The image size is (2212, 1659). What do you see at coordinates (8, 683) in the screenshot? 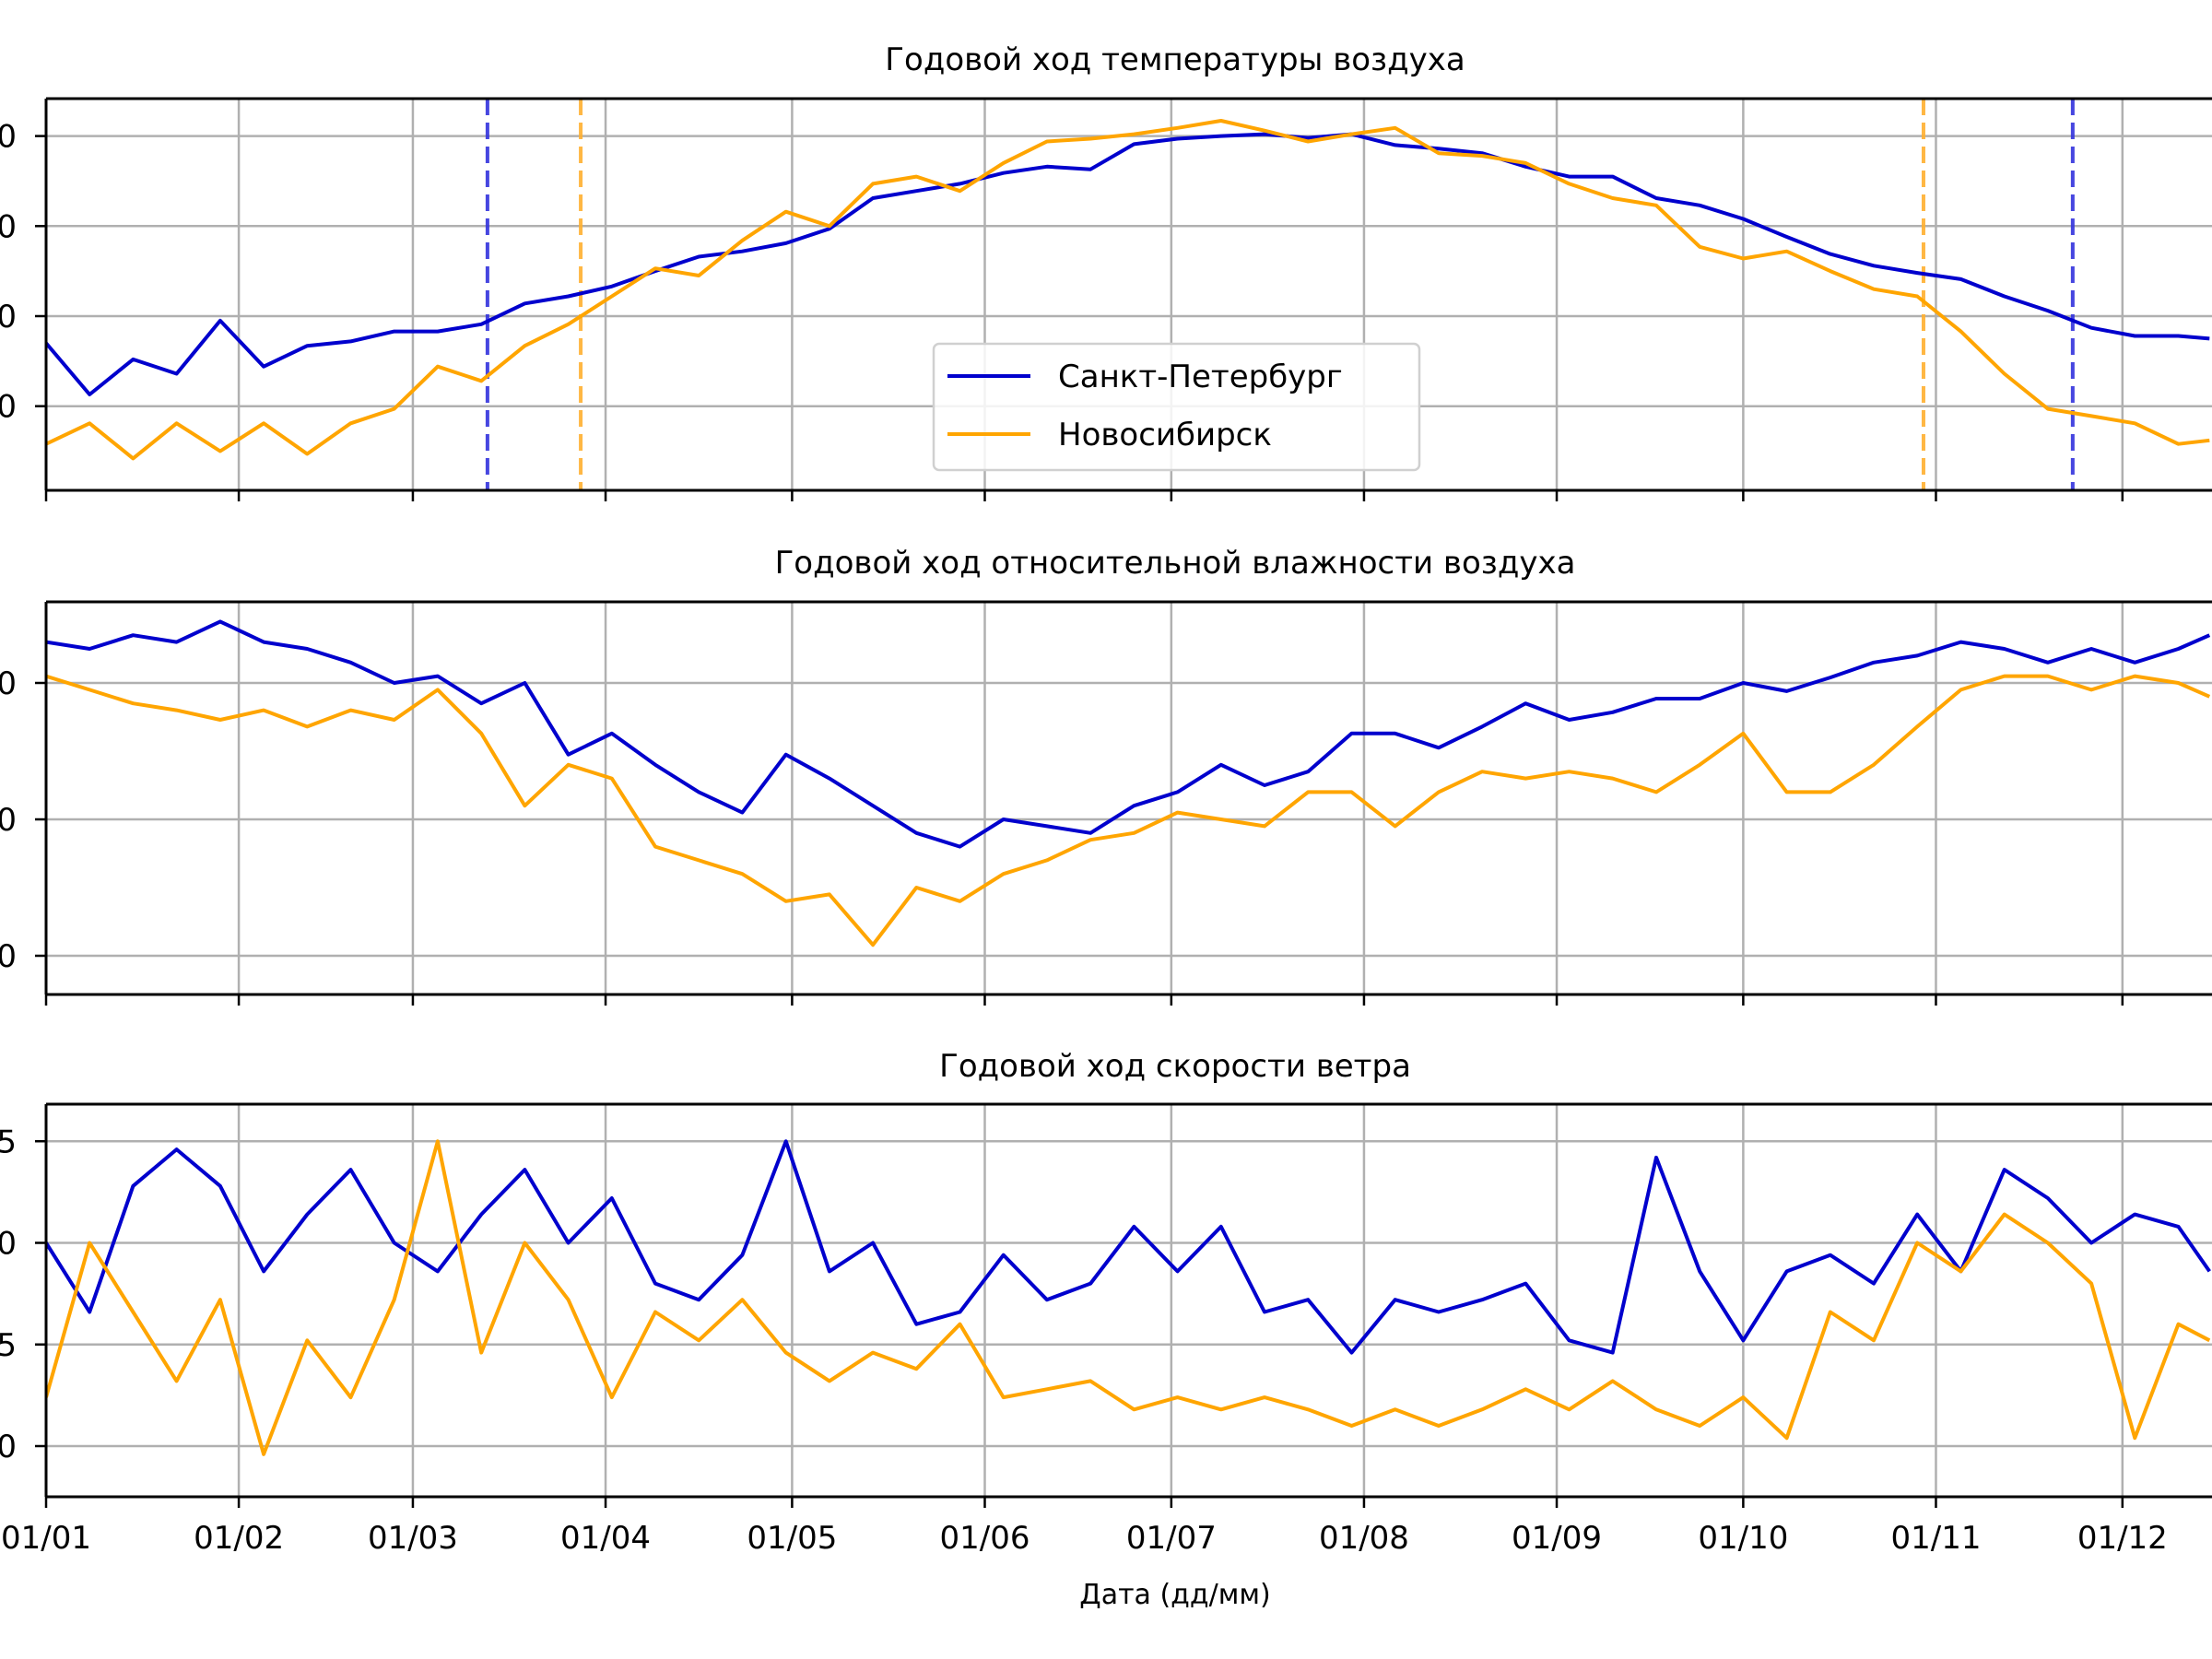
I see `y-tick-label: 80` at bounding box center [8, 683].